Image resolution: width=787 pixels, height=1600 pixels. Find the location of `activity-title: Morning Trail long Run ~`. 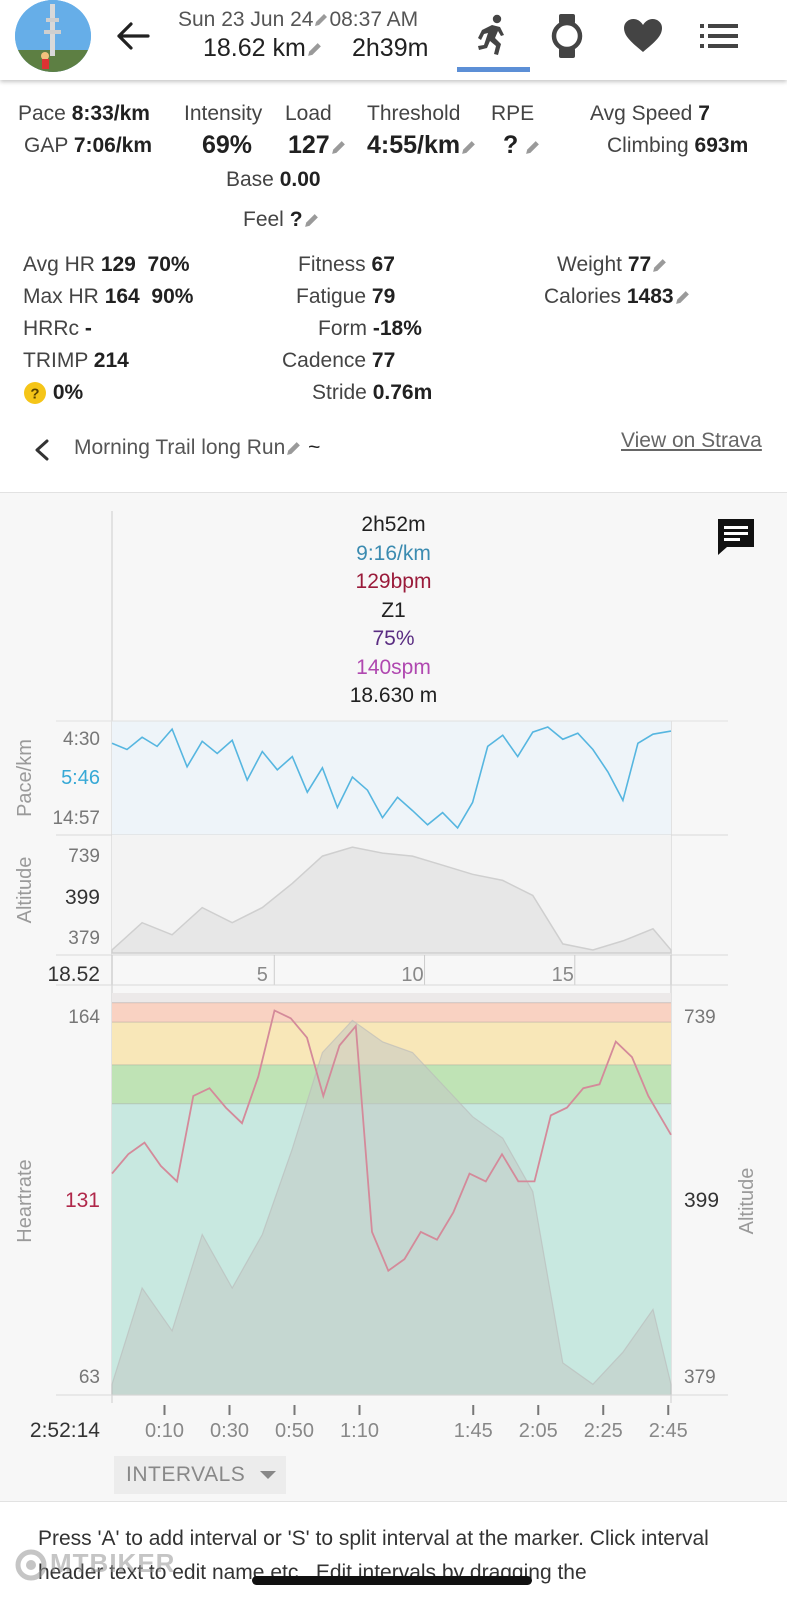

activity-title: Morning Trail long Run ~ is located at coordinates (197, 448).